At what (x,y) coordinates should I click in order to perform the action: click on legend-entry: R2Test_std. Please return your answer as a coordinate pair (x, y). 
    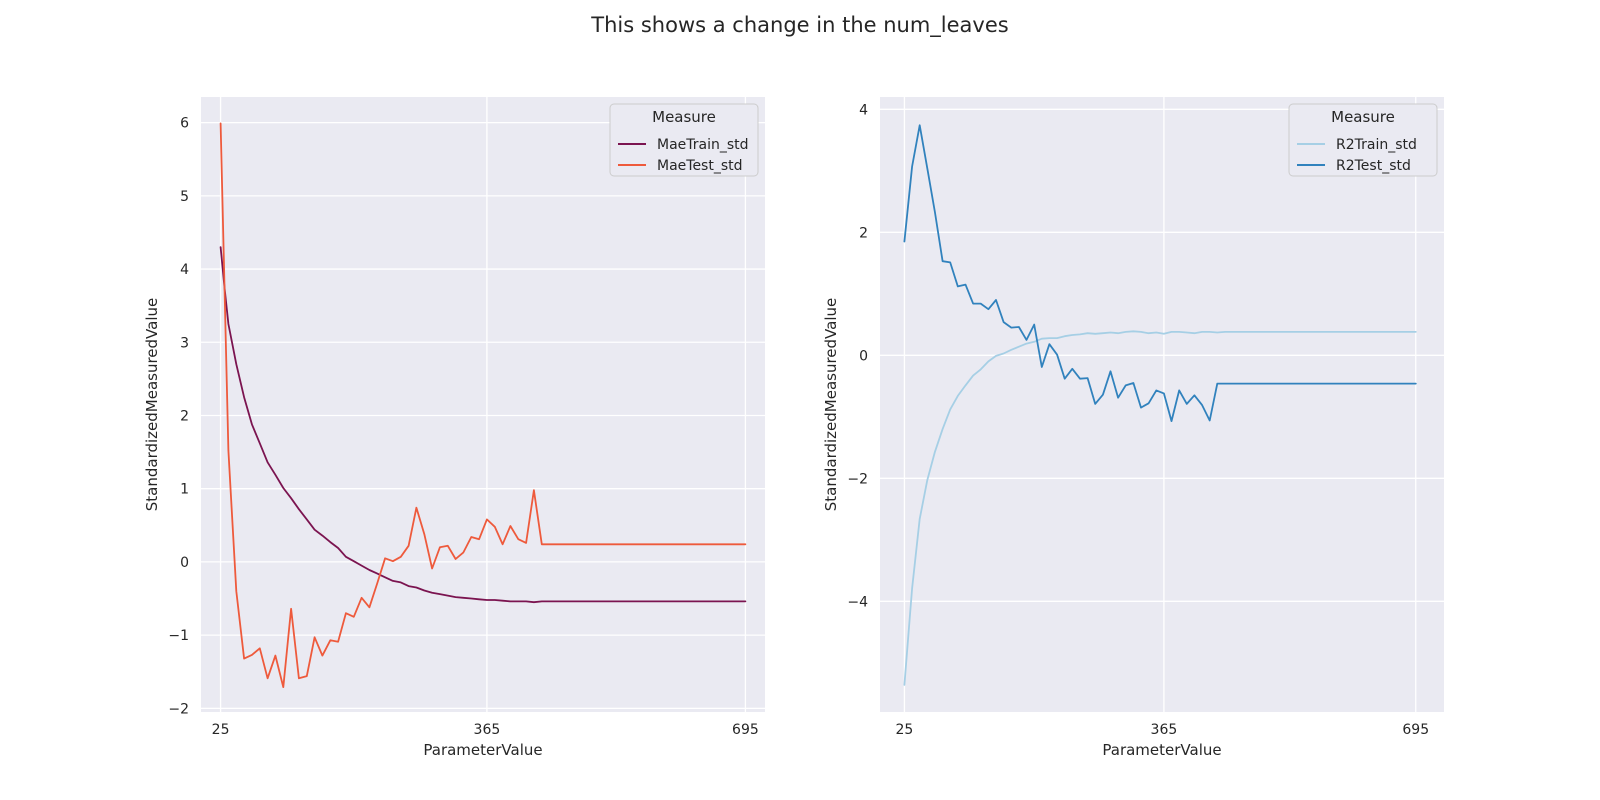
    Looking at the image, I should click on (1373, 166).